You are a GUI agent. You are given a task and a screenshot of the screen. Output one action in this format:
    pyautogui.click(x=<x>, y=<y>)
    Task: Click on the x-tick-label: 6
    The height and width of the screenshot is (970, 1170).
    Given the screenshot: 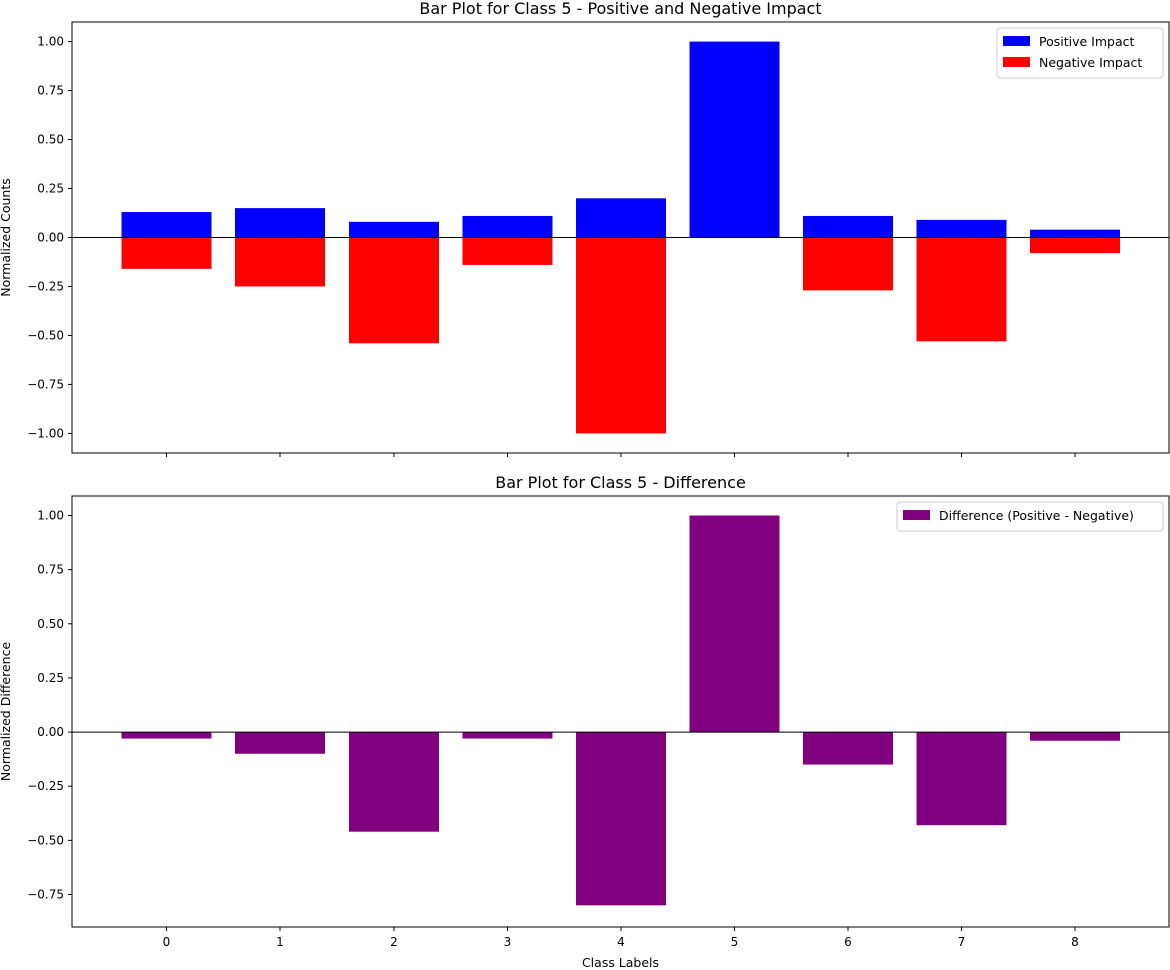 What is the action you would take?
    pyautogui.click(x=848, y=942)
    